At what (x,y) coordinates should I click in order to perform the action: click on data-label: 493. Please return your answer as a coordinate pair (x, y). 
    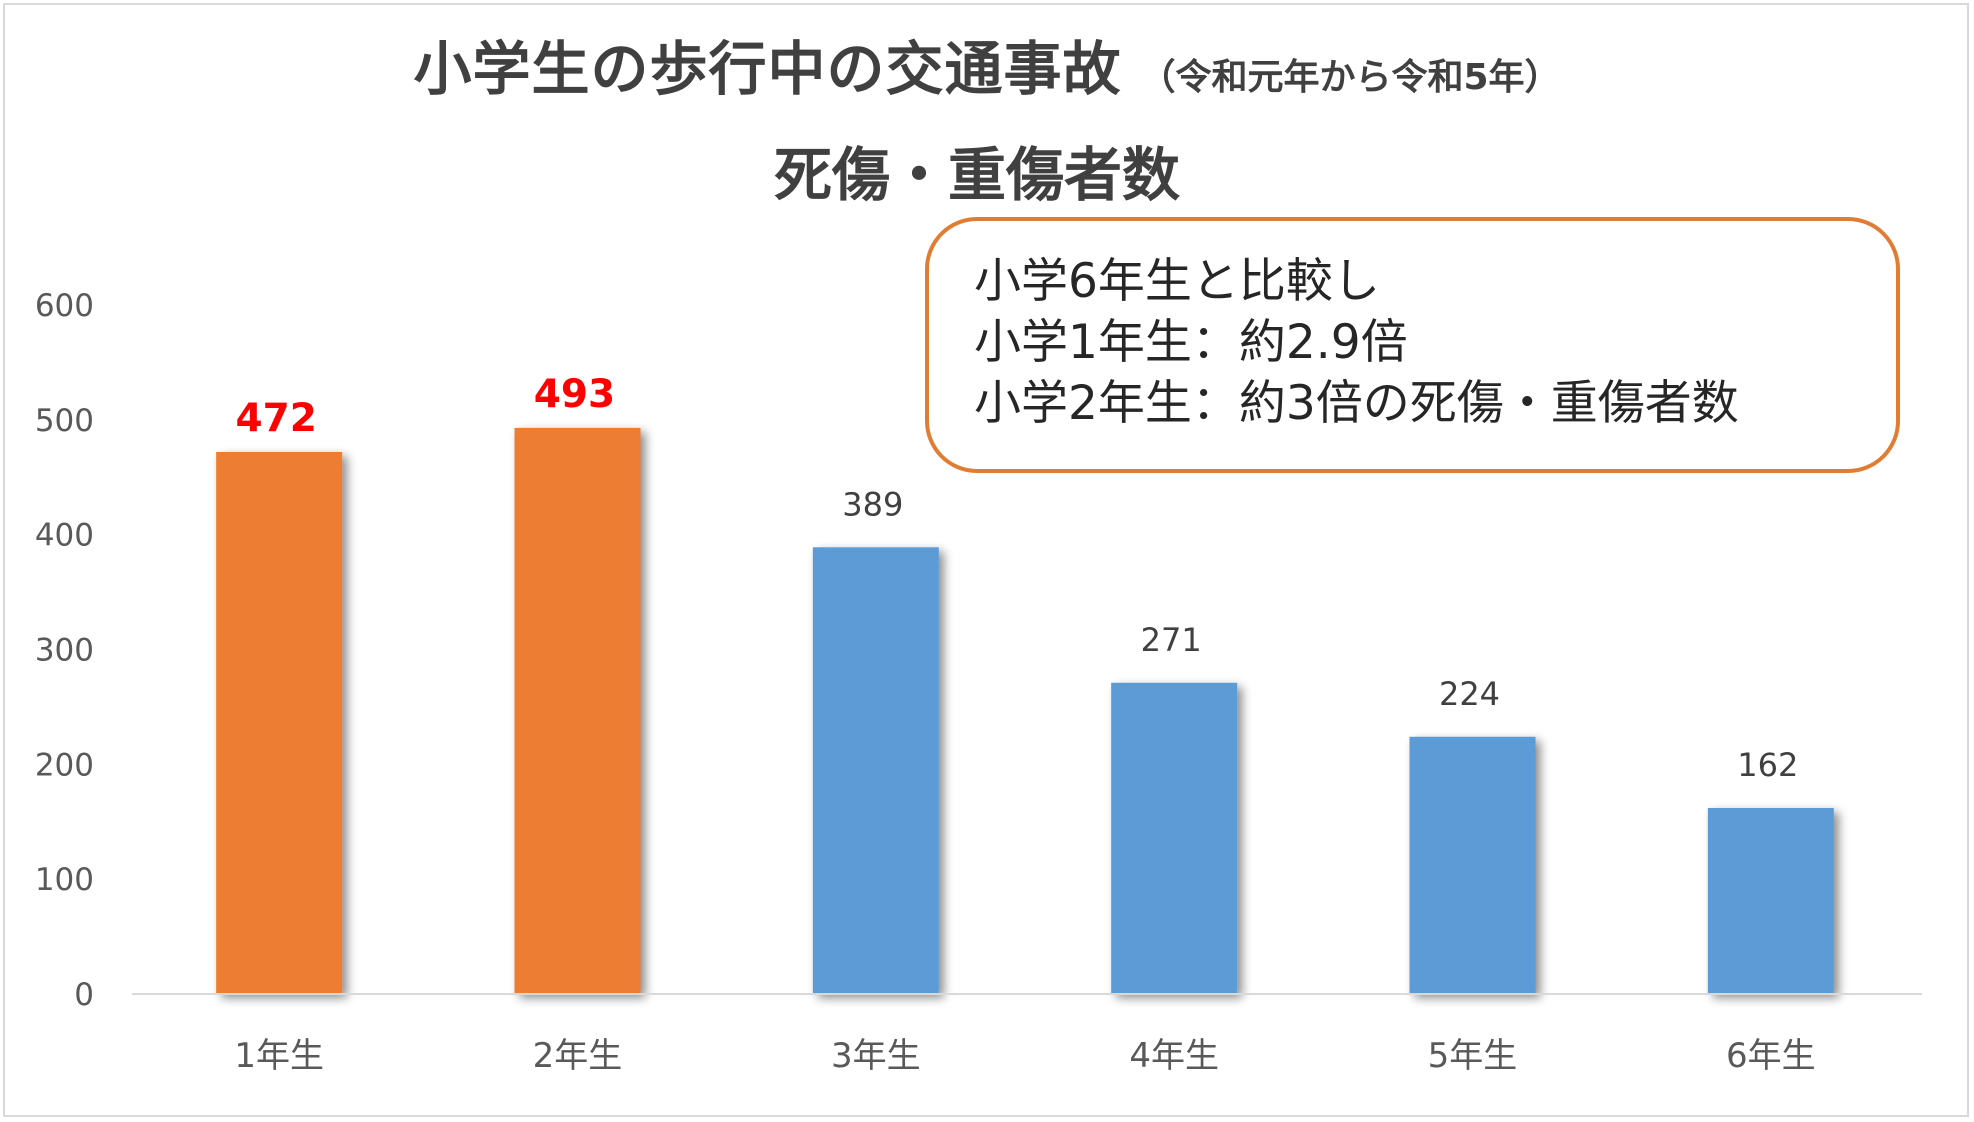
    Looking at the image, I should click on (574, 394).